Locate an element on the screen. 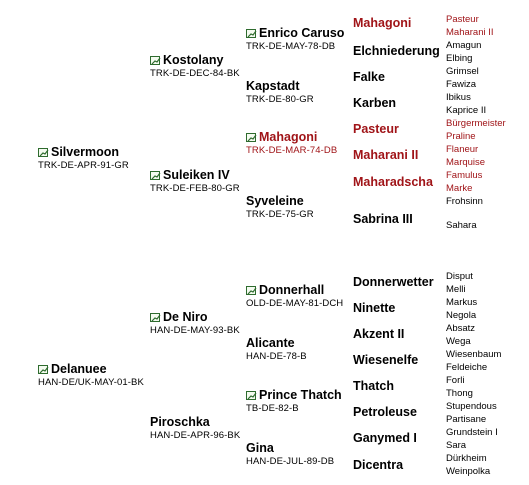 This screenshot has width=529, height=485. horse-g5-30: Sara is located at coordinates (456, 445).